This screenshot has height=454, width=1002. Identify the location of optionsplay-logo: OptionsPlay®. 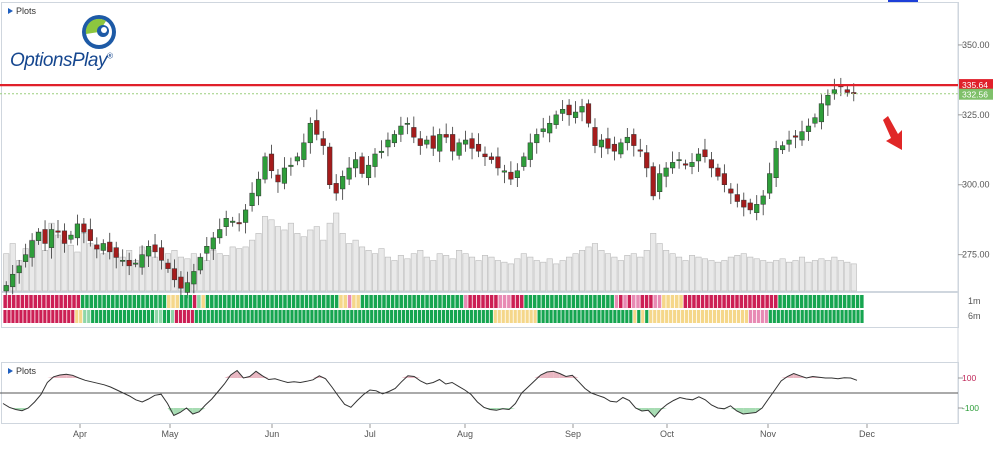
(70, 43).